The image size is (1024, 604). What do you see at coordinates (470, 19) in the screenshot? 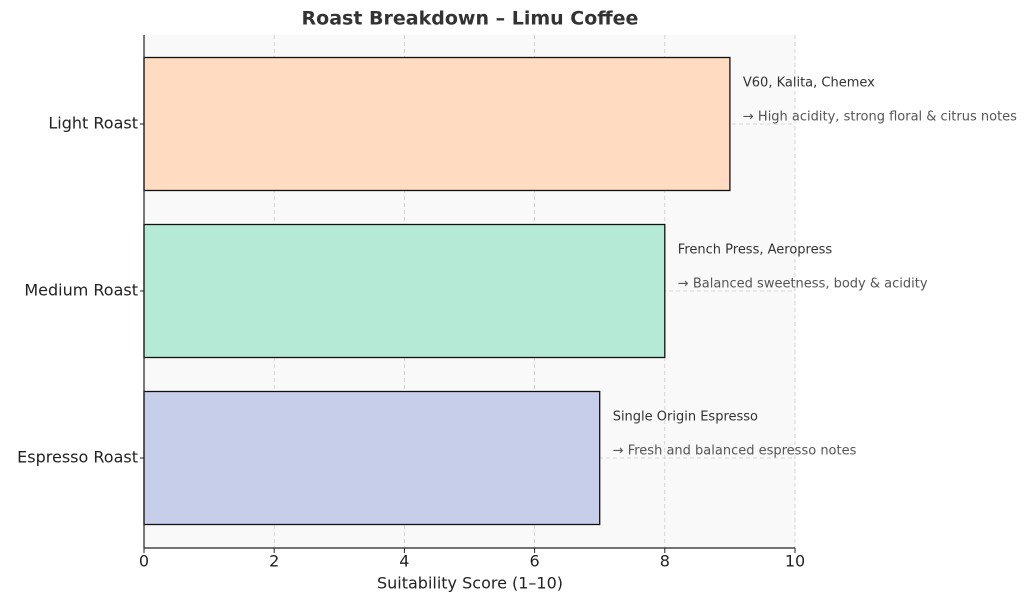
I see `chart-title: Roast Breakdown – Limu Coffee` at bounding box center [470, 19].